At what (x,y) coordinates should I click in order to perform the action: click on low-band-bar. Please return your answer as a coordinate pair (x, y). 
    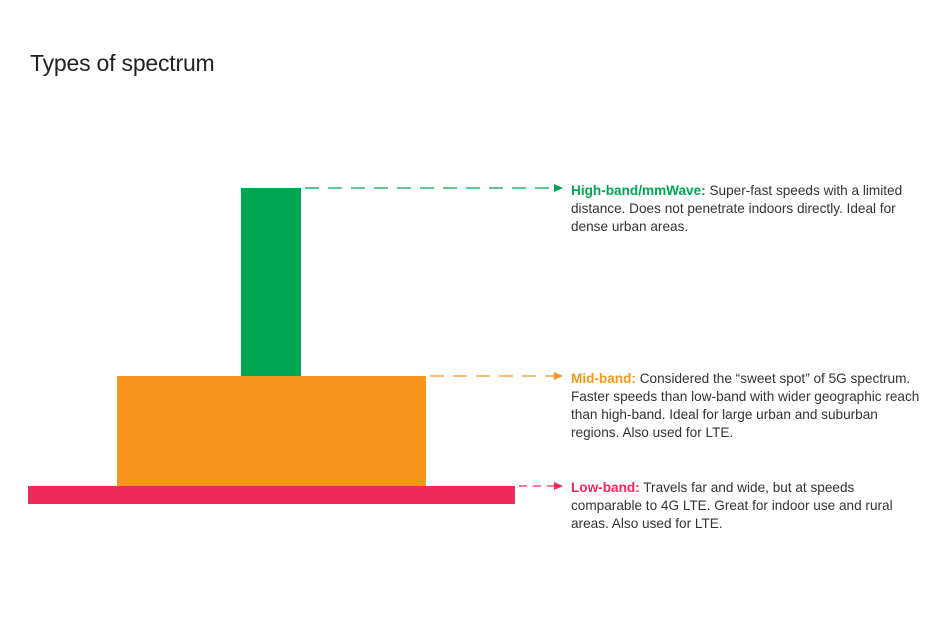
    Looking at the image, I should click on (271, 495).